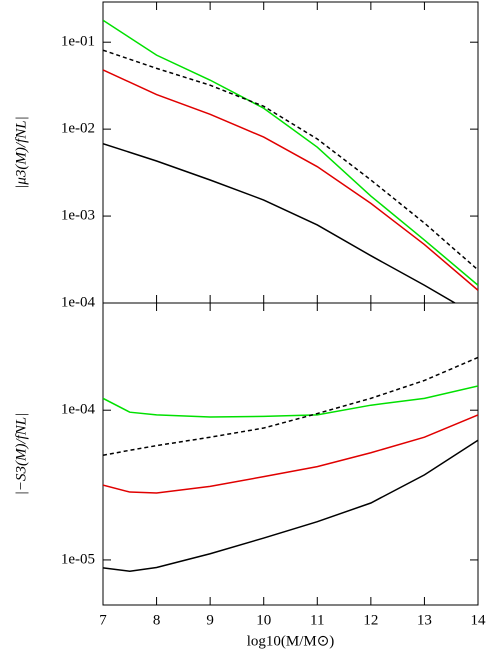  I want to click on y-tick-label: 1e-03, so click(78, 216).